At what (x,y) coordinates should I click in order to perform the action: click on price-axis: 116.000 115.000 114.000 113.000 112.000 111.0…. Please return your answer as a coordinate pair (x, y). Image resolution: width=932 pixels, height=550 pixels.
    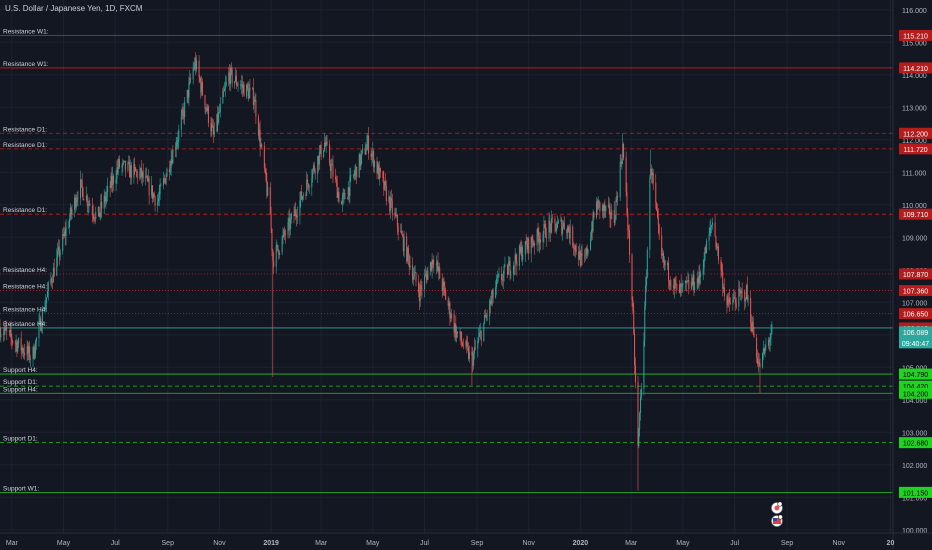
    Looking at the image, I should click on (912, 275).